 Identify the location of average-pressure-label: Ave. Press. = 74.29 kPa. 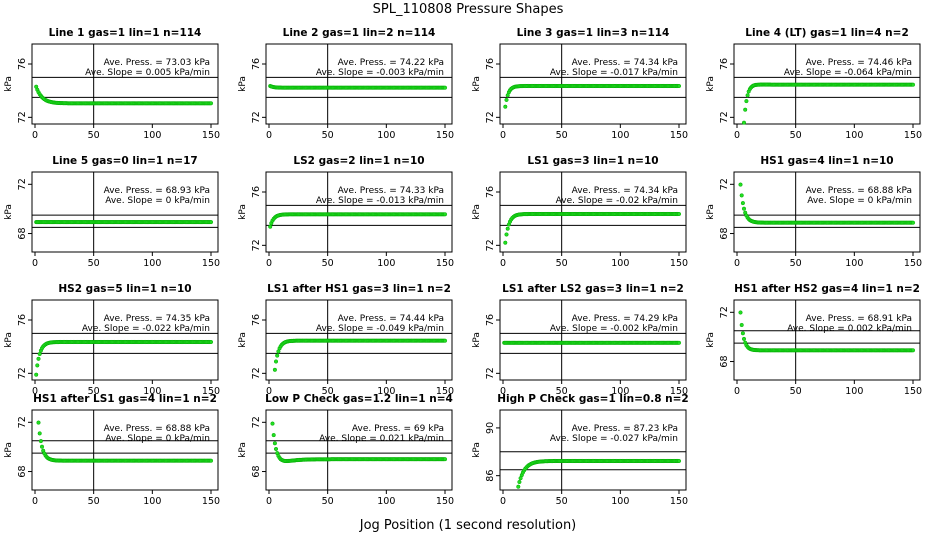
(625, 319).